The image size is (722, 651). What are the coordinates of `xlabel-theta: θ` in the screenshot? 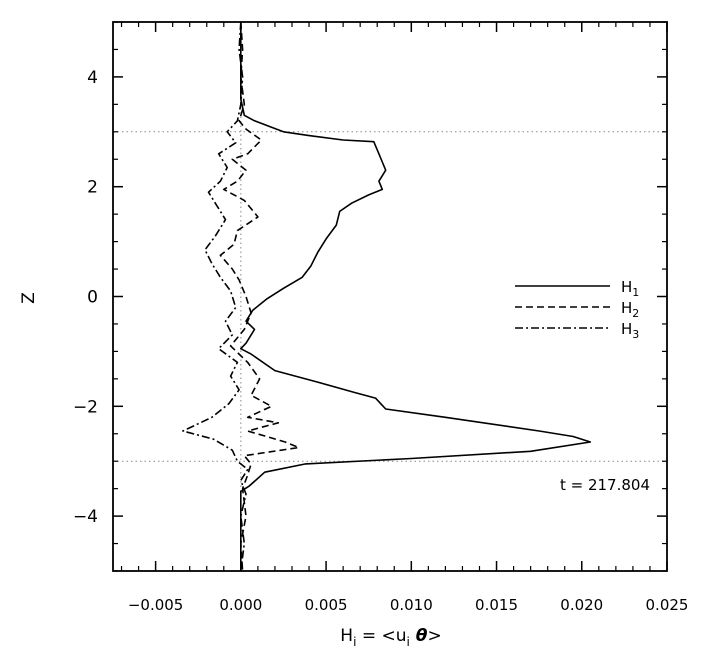 It's located at (419, 636).